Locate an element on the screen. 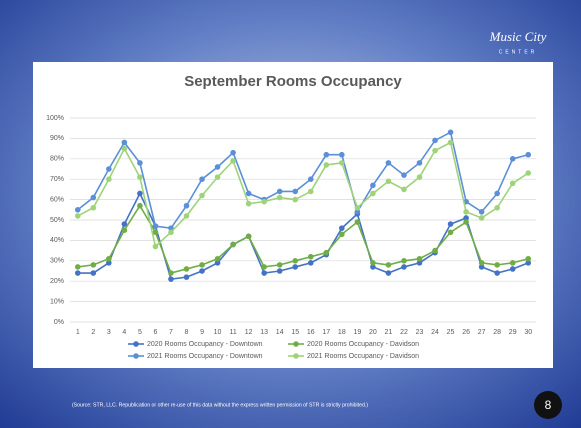 The height and width of the screenshot is (428, 581). y-tick-label: 90% is located at coordinates (57, 138).